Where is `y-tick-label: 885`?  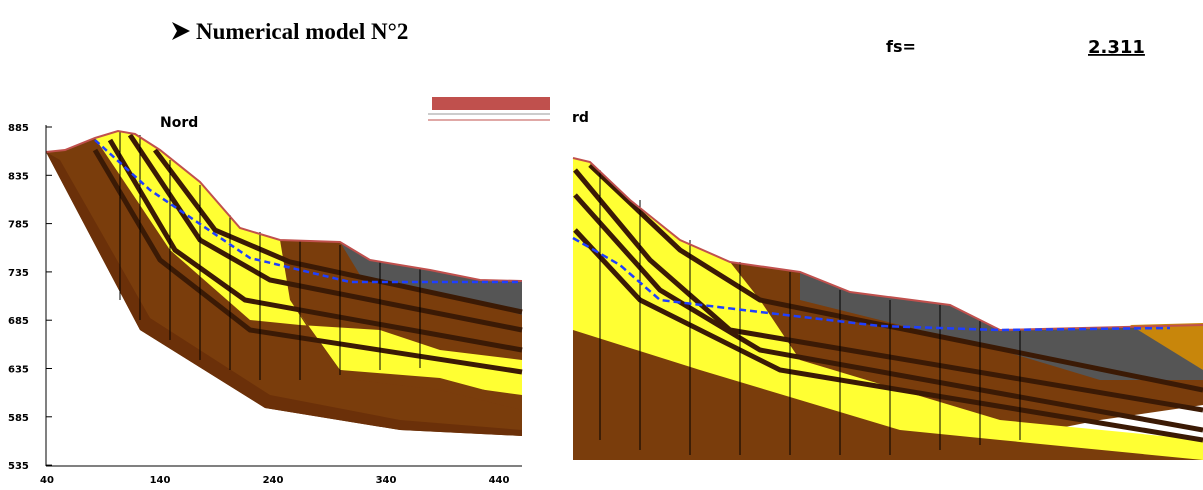
y-tick-label: 885 is located at coordinates (18, 128).